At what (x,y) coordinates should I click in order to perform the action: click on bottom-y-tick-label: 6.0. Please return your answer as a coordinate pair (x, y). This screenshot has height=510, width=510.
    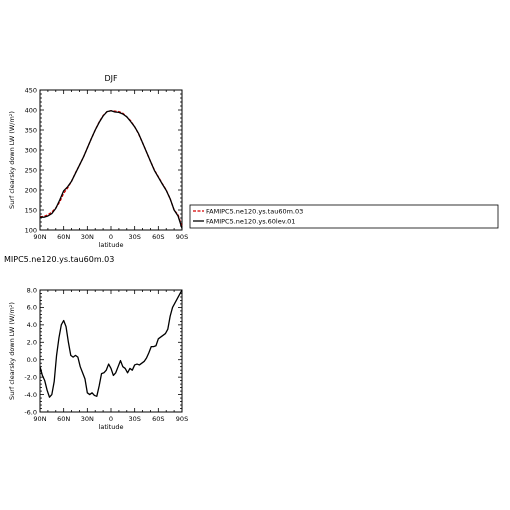
    Looking at the image, I should click on (32, 308).